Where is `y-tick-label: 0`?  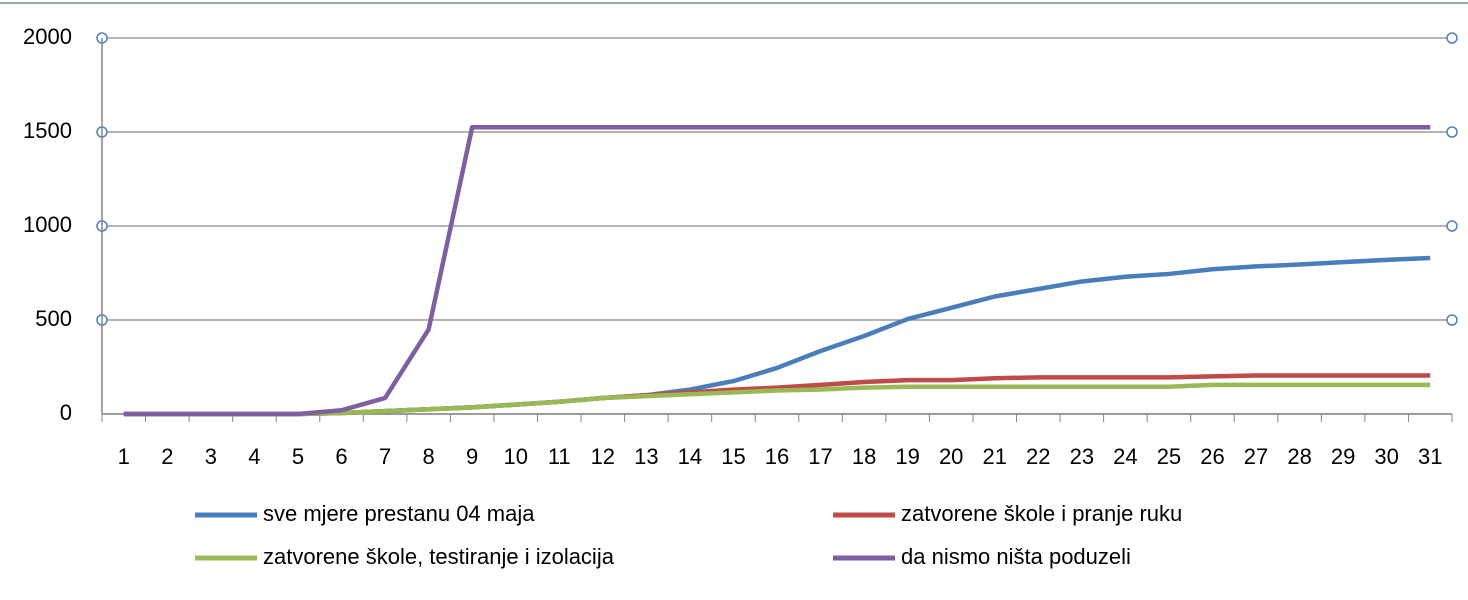
y-tick-label: 0 is located at coordinates (66, 412).